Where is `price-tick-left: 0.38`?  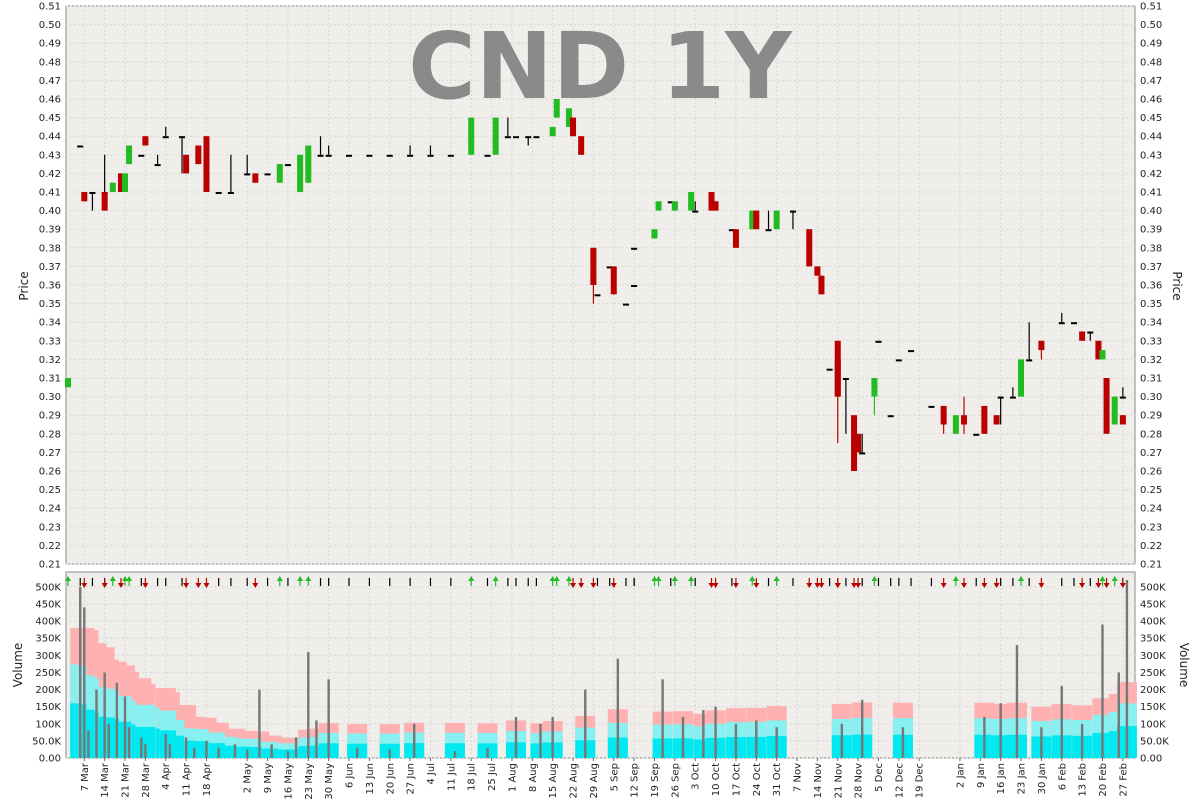 price-tick-left: 0.38 is located at coordinates (50, 248).